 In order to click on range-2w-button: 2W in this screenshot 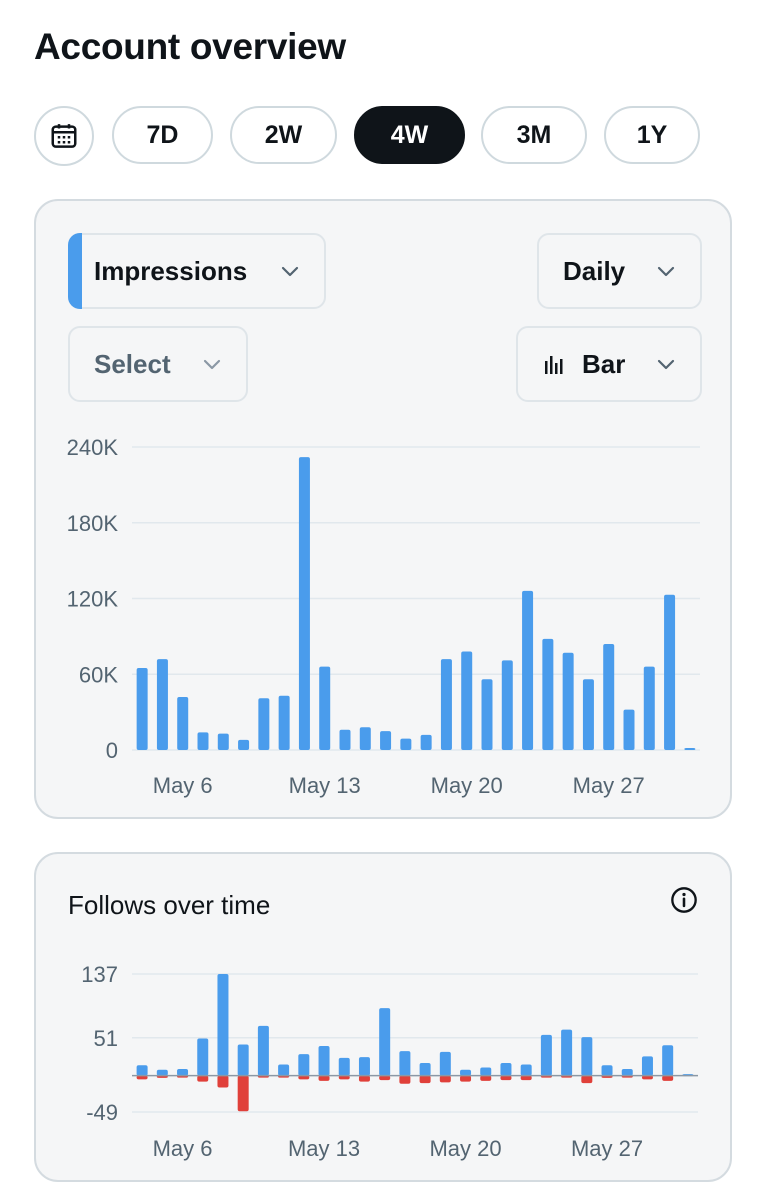, I will do `click(283, 135)`.